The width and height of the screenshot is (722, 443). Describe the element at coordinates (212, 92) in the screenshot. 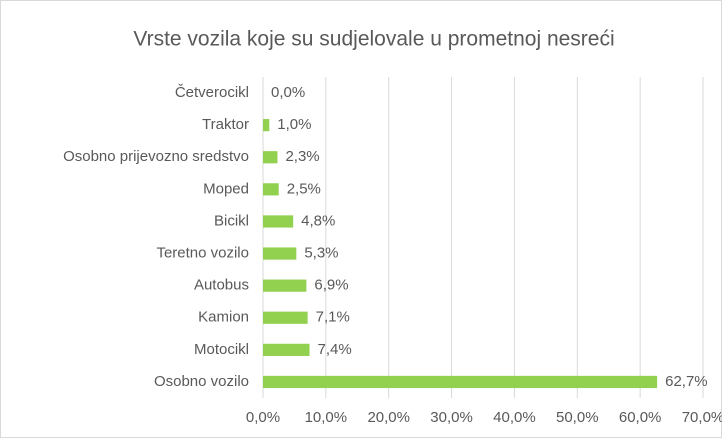

I see `y-tick-label: Četverocikl` at that location.